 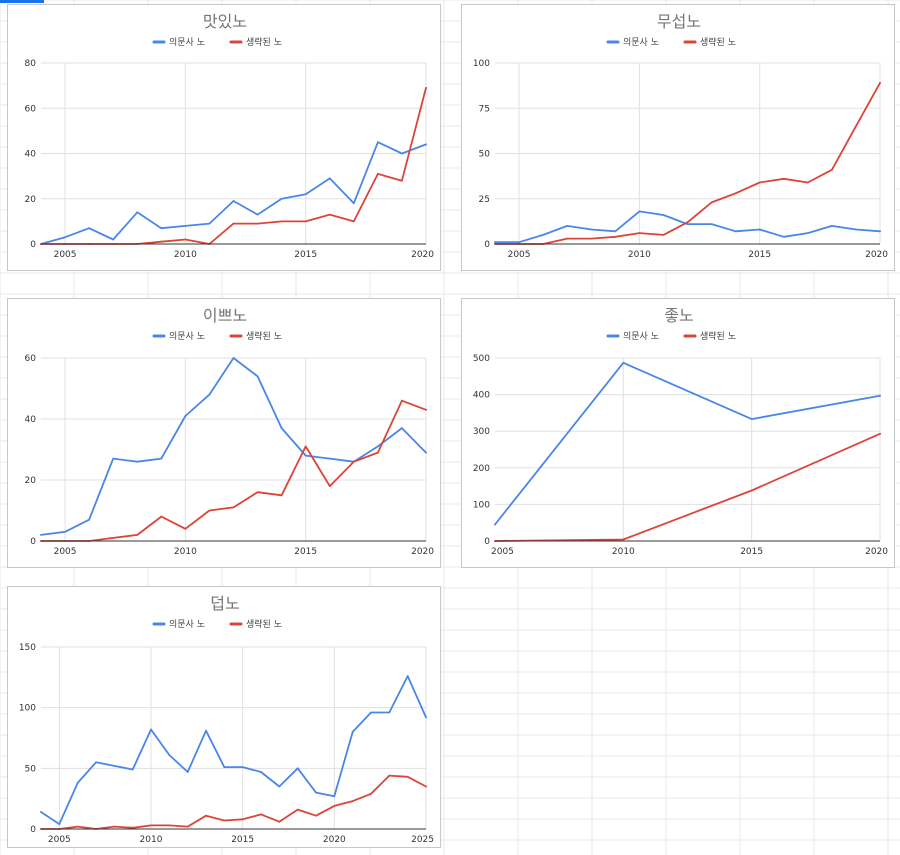 I want to click on x-tick-label-jotno-2015: 2015, so click(x=751, y=552).